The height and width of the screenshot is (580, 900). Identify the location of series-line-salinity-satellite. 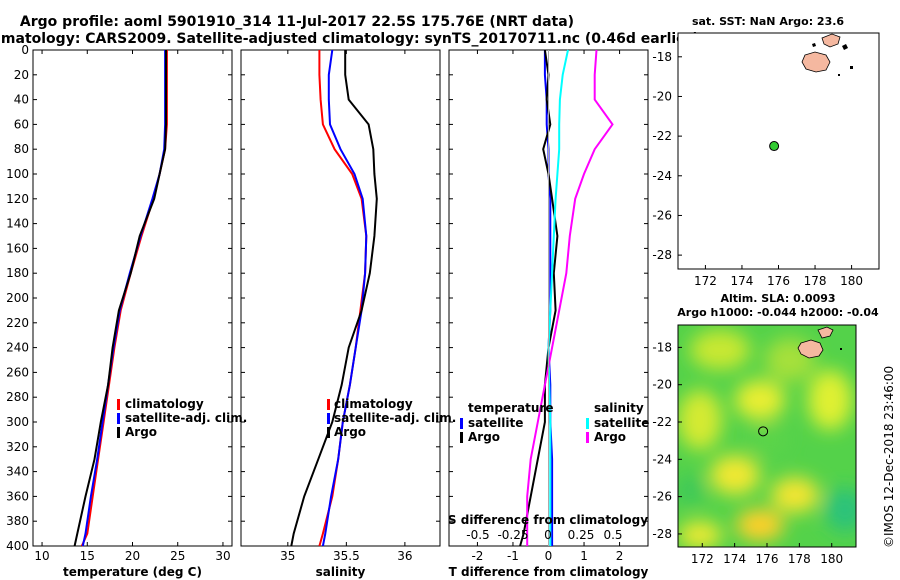
(558, 297).